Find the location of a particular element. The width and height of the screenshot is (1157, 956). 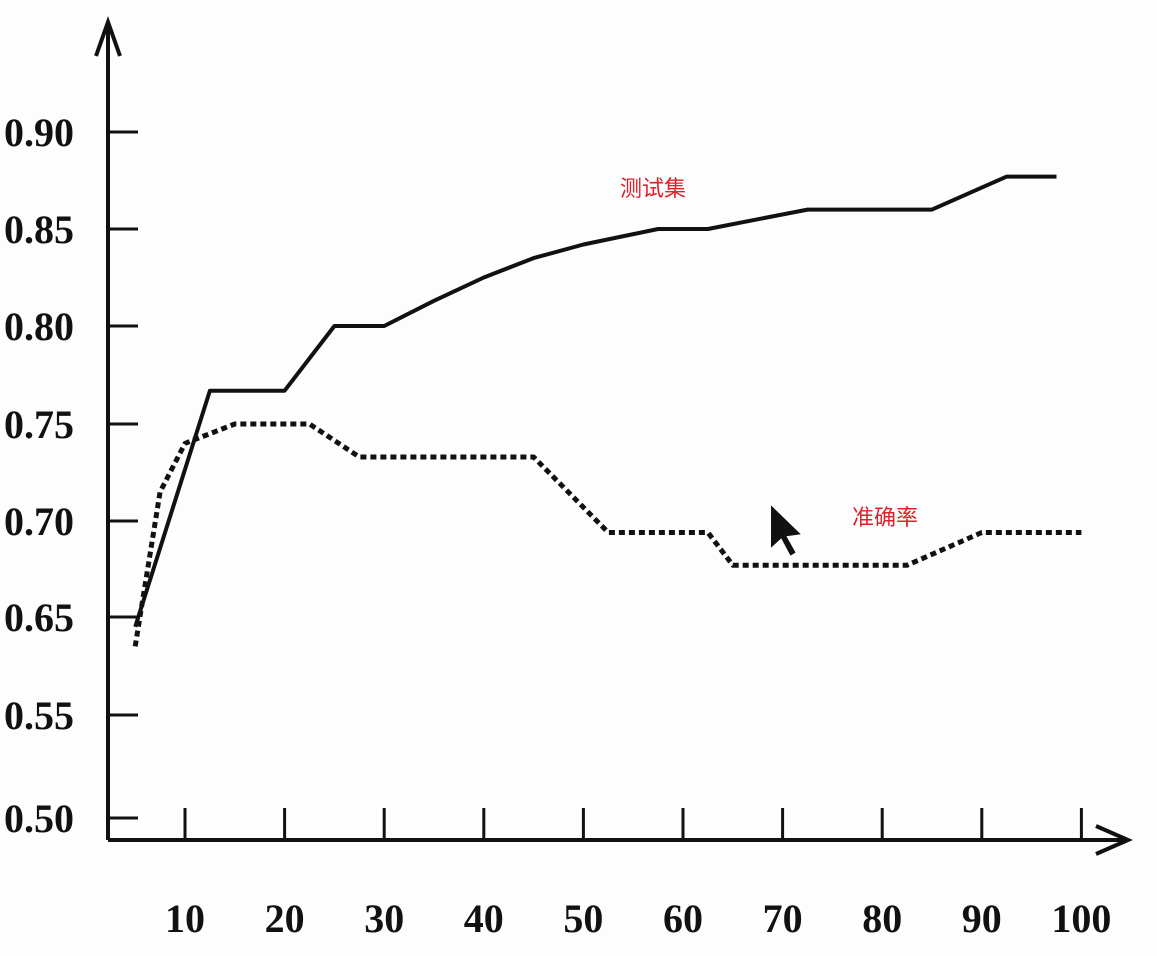

x-tick-label: 20 is located at coordinates (285, 918).